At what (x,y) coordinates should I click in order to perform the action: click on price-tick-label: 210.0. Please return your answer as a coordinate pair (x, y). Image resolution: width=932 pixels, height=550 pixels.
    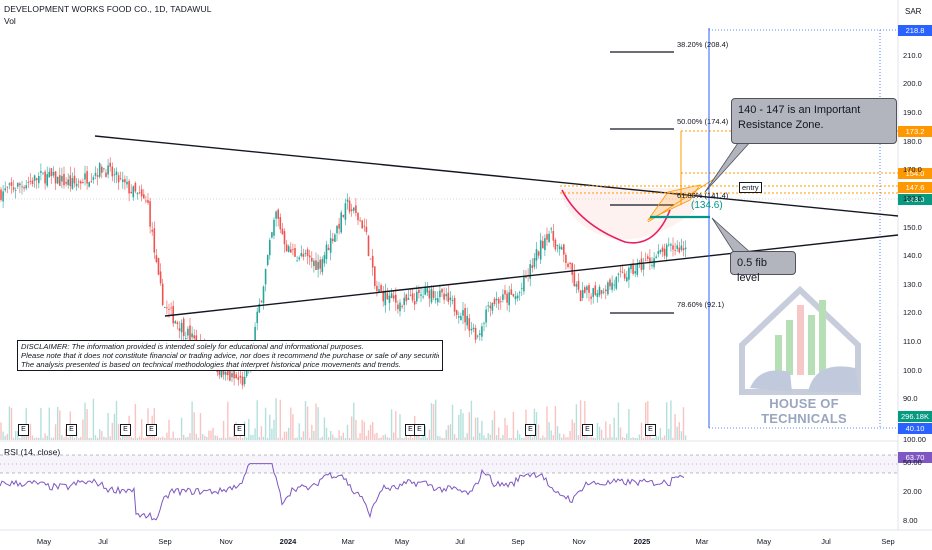
    Looking at the image, I should click on (912, 55).